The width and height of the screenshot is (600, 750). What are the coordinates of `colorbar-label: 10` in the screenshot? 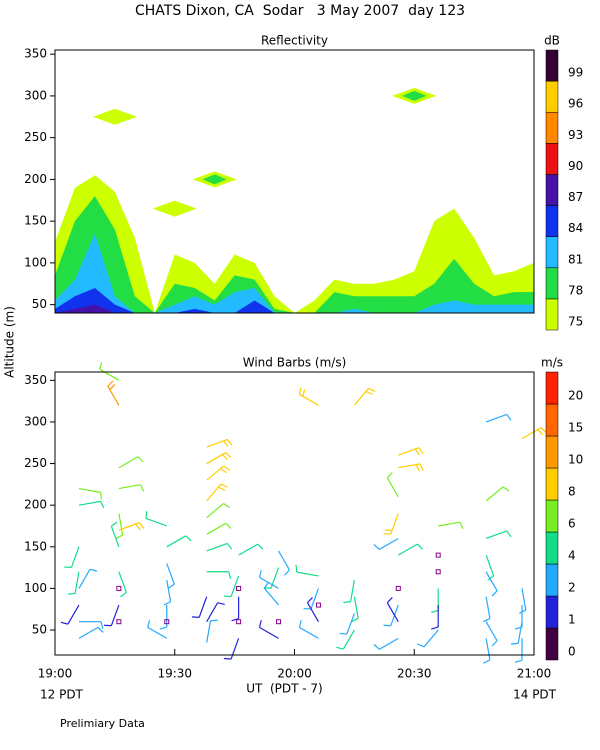 It's located at (575, 460).